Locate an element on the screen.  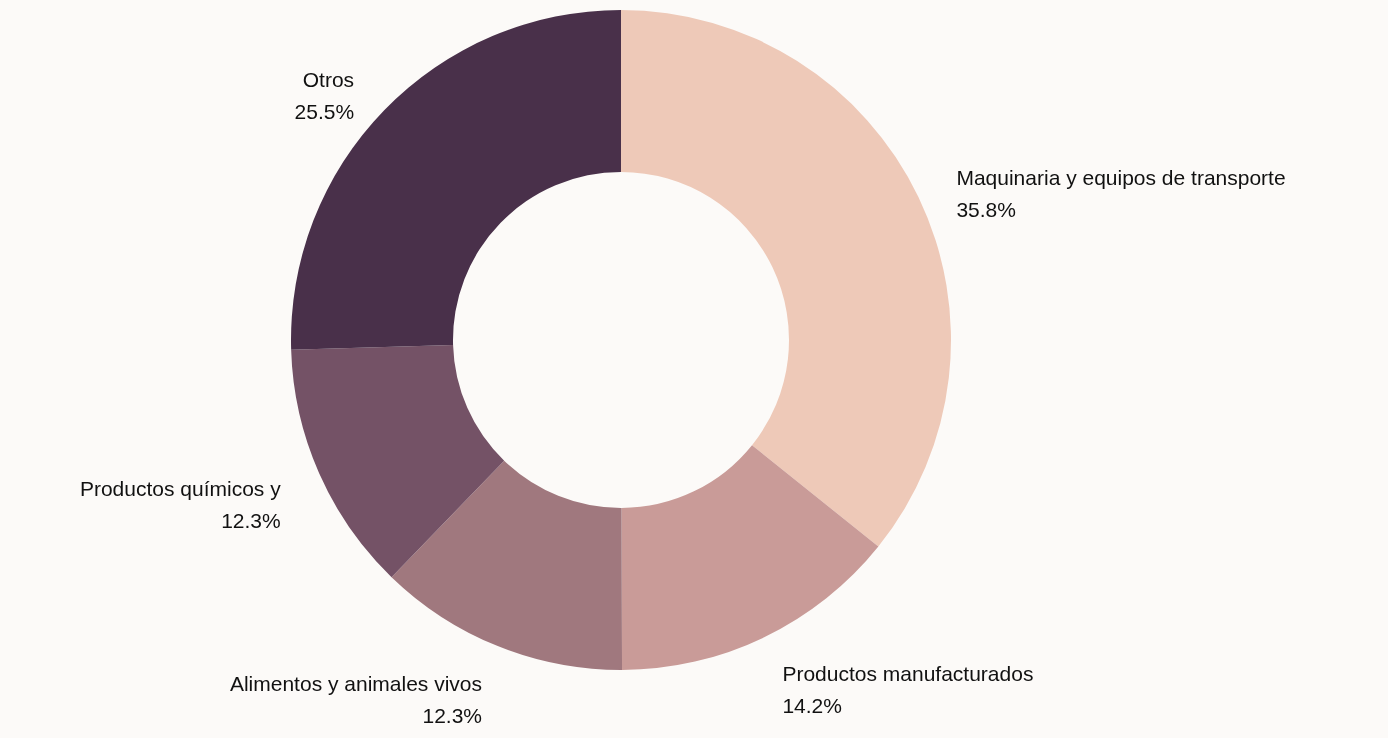
data-label: 25.5% is located at coordinates (324, 111).